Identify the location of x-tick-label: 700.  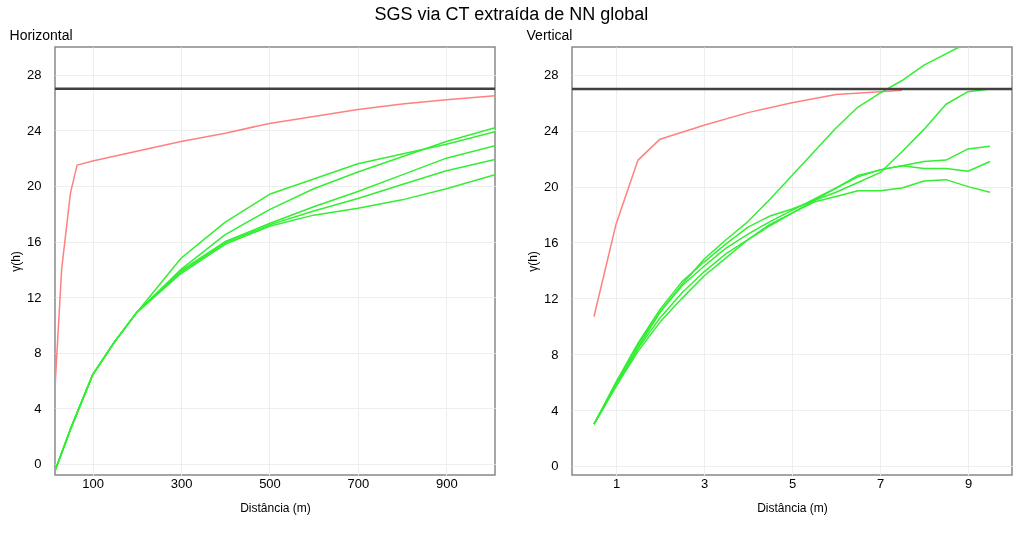
(358, 483).